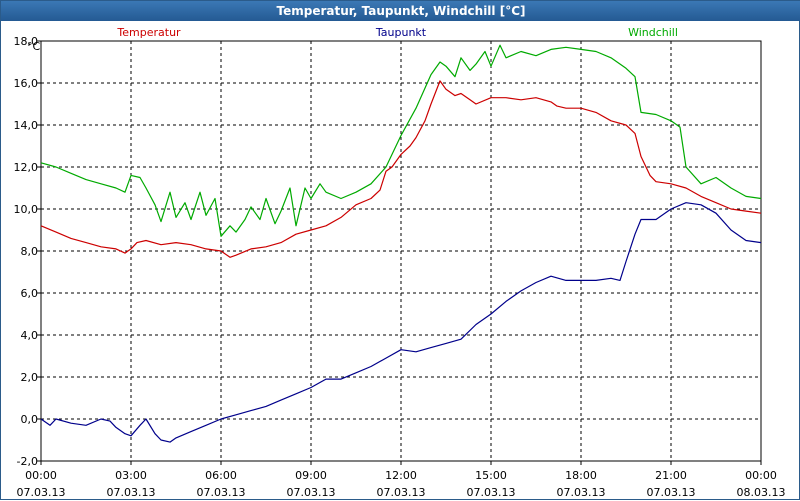 This screenshot has height=501, width=800. Describe the element at coordinates (30, 335) in the screenshot. I see `y-tick-label: 4,0` at that location.